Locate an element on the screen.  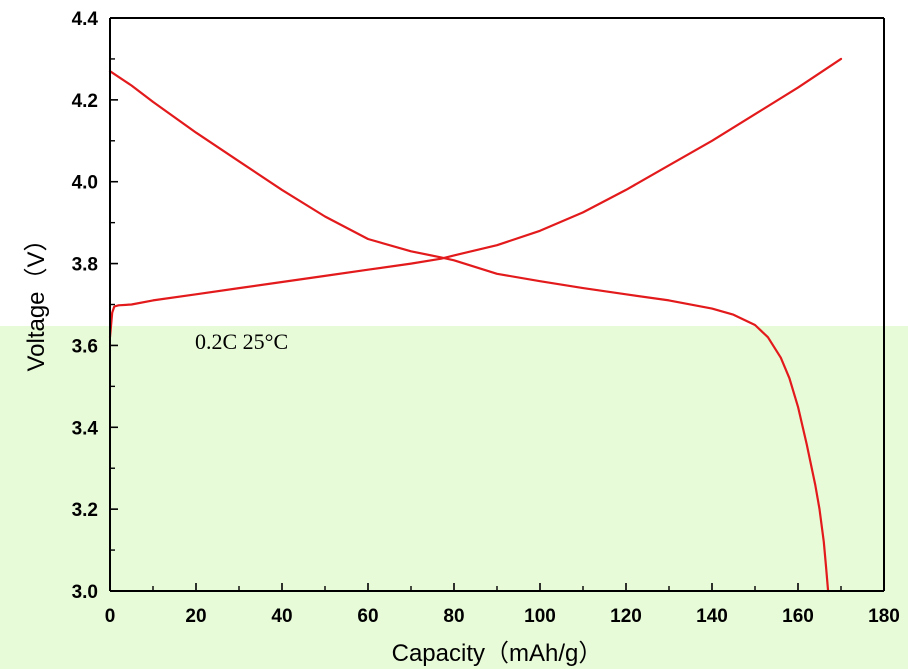
y-tick-label: 4.0 is located at coordinates (85, 183).